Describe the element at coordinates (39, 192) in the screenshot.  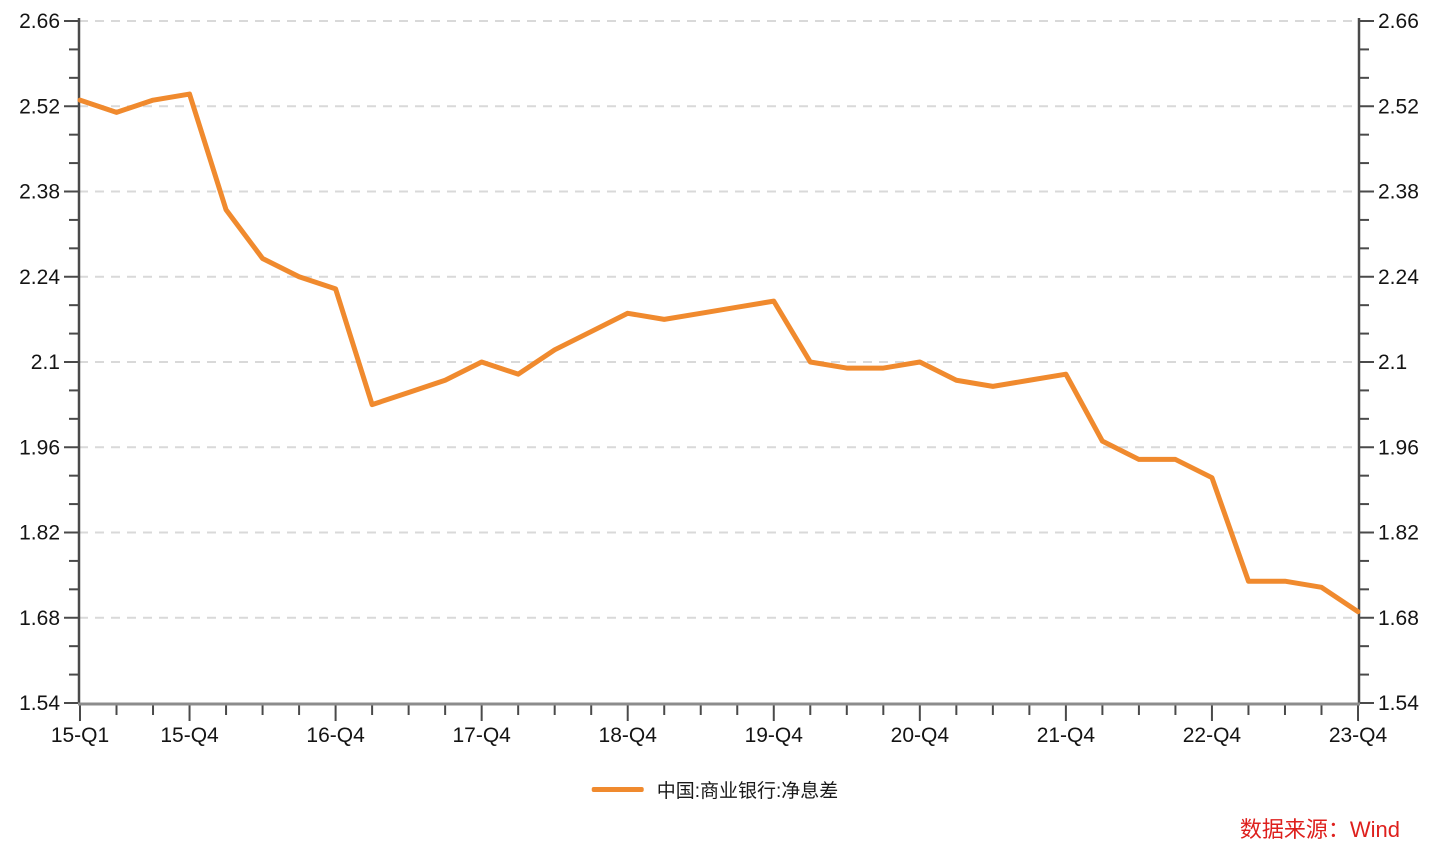
I see `y-axis-label-left: 2.38` at that location.